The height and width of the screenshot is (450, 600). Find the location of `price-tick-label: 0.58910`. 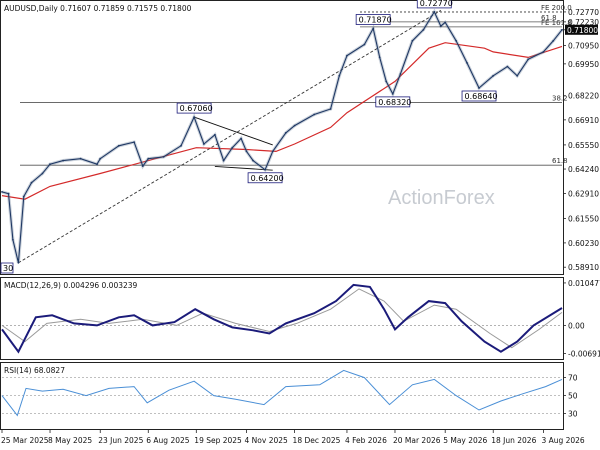

price-tick-label: 0.58910 is located at coordinates (583, 267).